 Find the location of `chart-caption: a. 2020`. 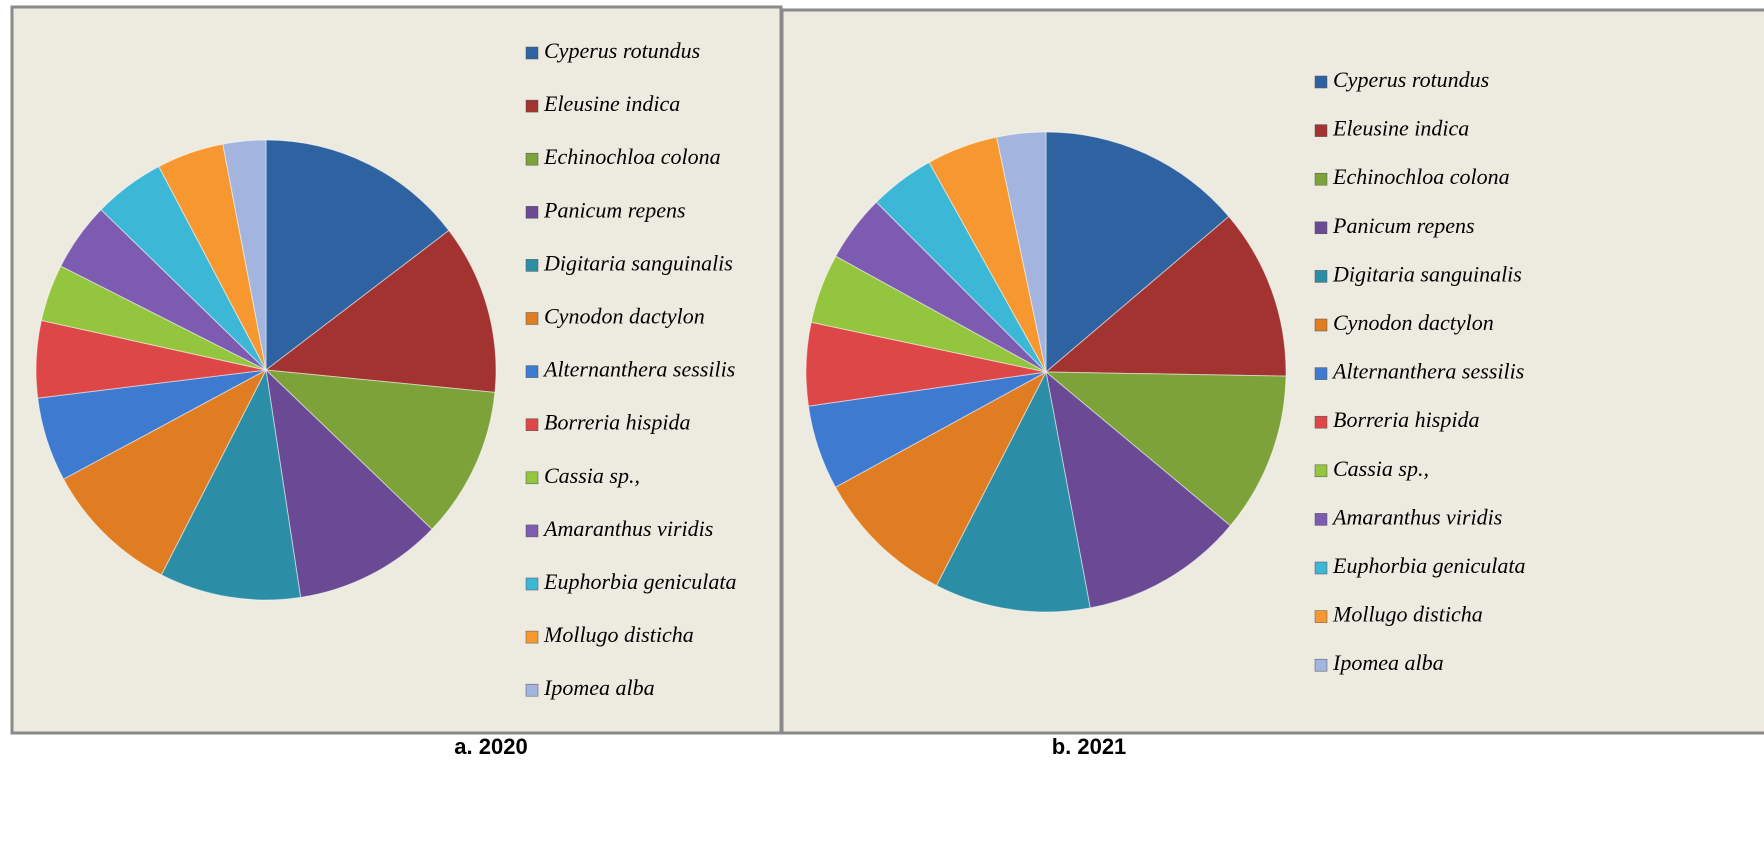

chart-caption: a. 2020 is located at coordinates (490, 746).